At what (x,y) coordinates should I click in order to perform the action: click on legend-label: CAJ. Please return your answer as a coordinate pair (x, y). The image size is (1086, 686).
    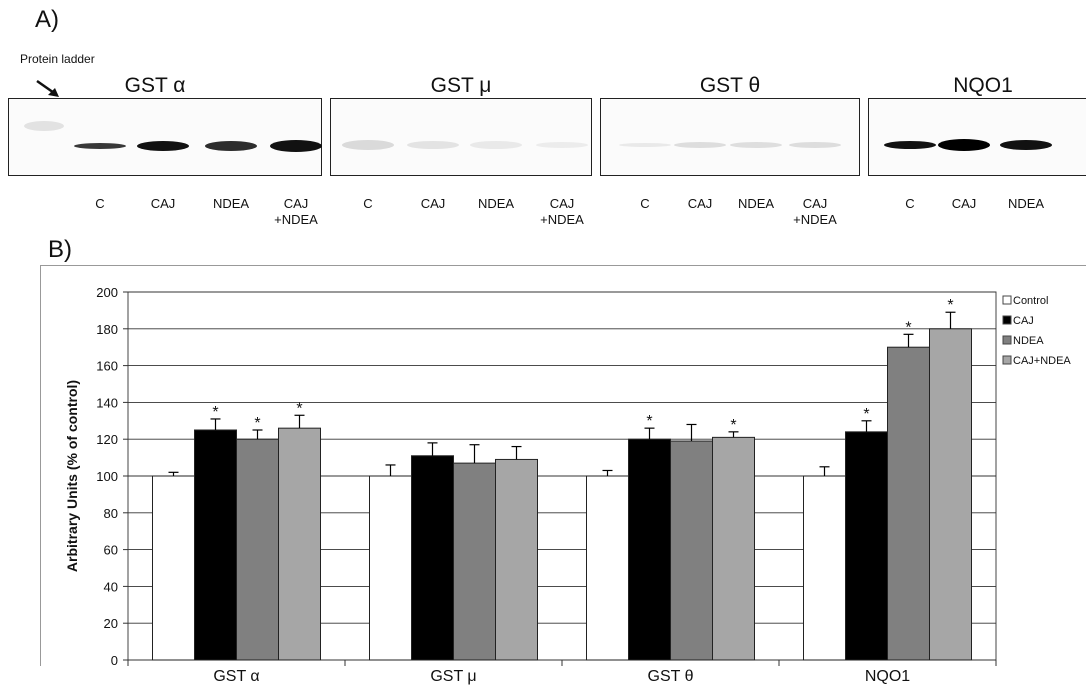
    Looking at the image, I should click on (1023, 321).